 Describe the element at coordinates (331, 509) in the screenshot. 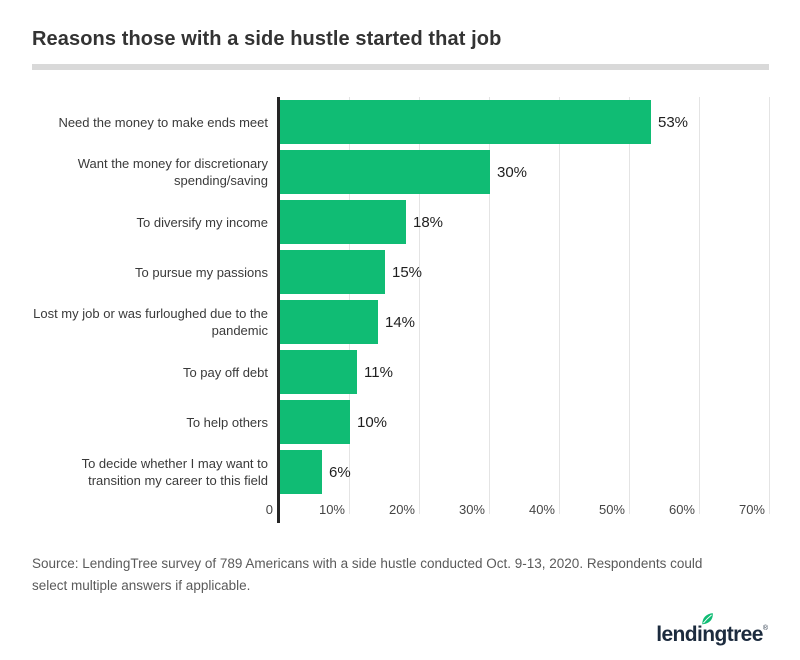

I see `x-tick-label: 10%` at that location.